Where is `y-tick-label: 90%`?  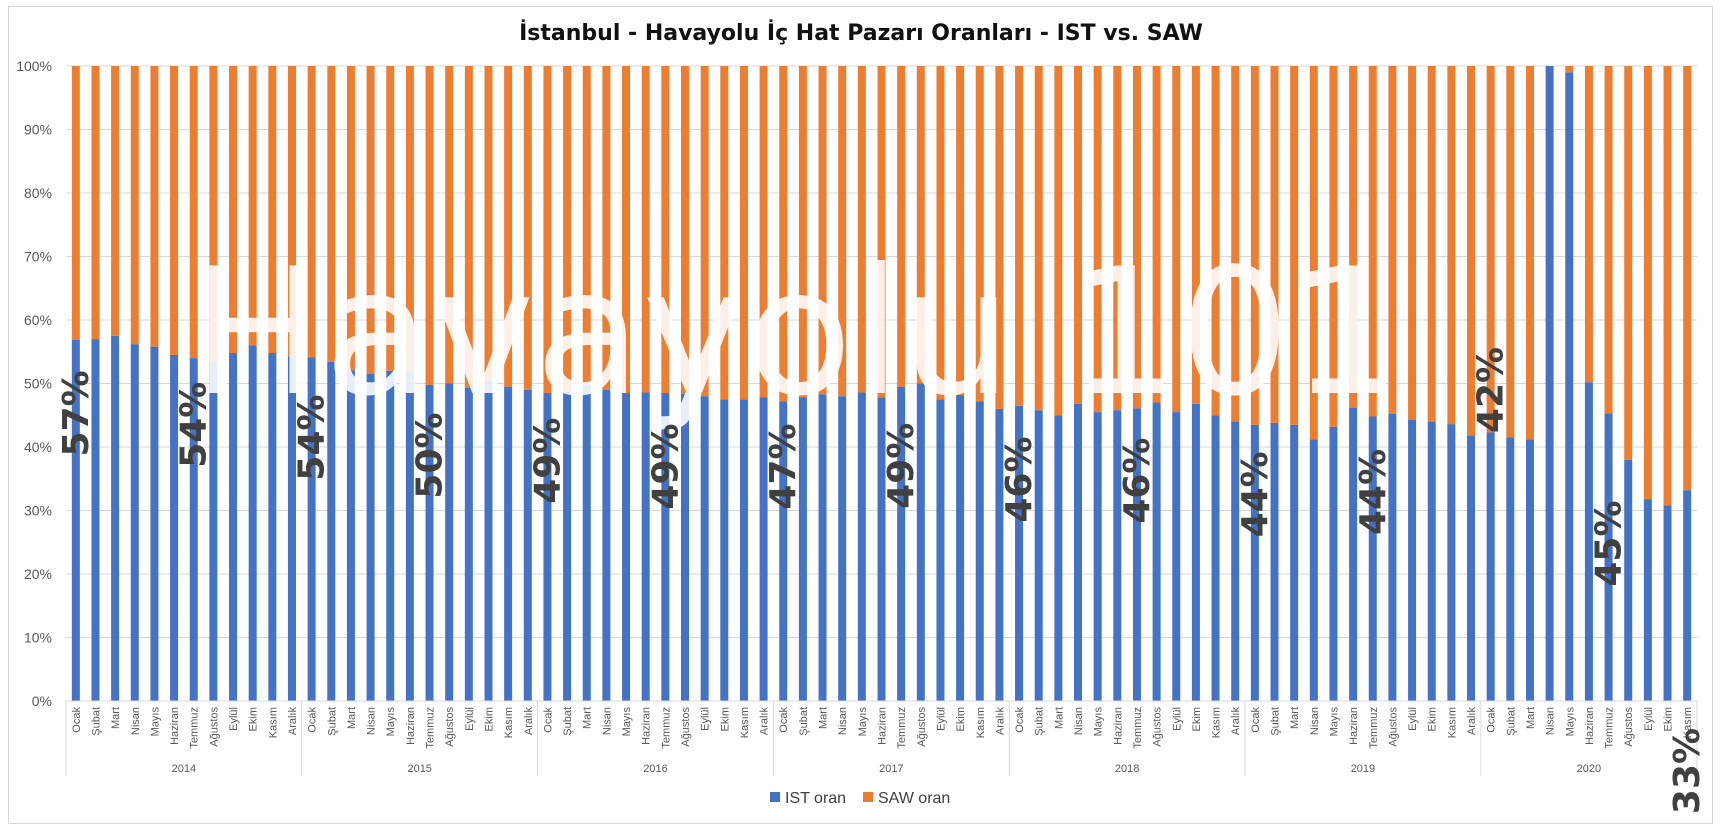 y-tick-label: 90% is located at coordinates (38, 130).